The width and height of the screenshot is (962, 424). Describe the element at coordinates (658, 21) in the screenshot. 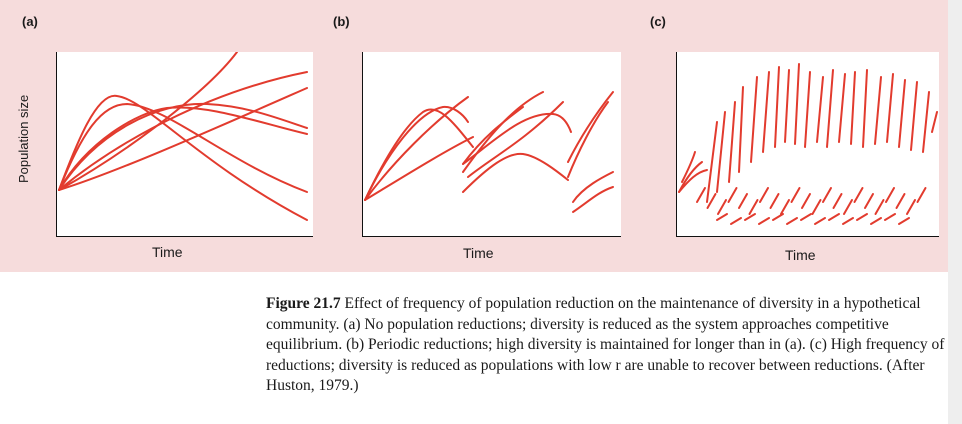

I see `panel-c-label: (c)` at that location.